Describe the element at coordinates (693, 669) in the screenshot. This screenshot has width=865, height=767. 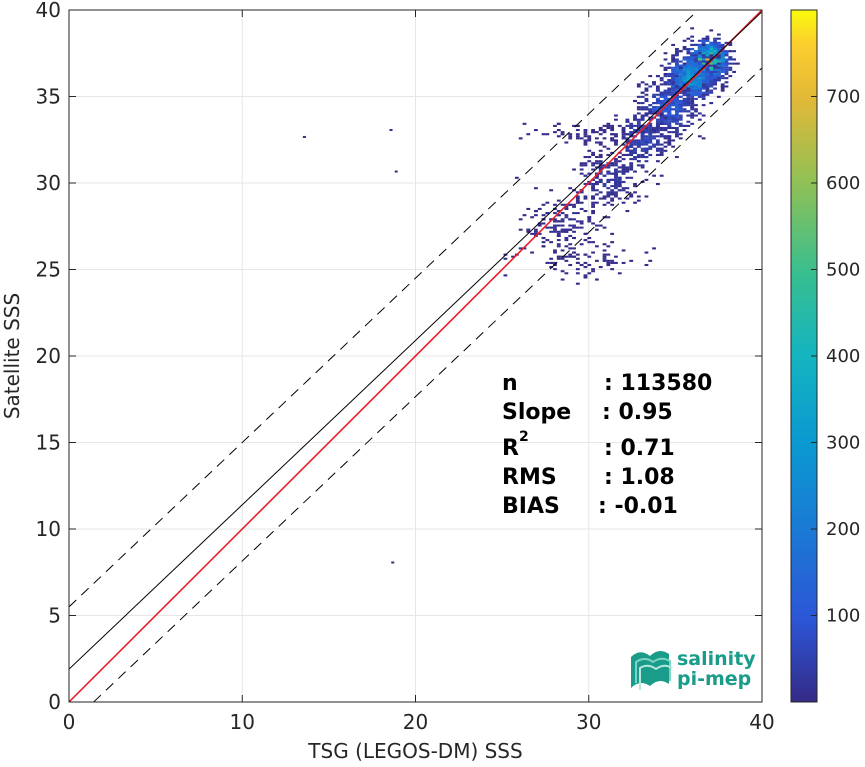
I see `salinity-pimep-logo: salinity pi-mep` at that location.